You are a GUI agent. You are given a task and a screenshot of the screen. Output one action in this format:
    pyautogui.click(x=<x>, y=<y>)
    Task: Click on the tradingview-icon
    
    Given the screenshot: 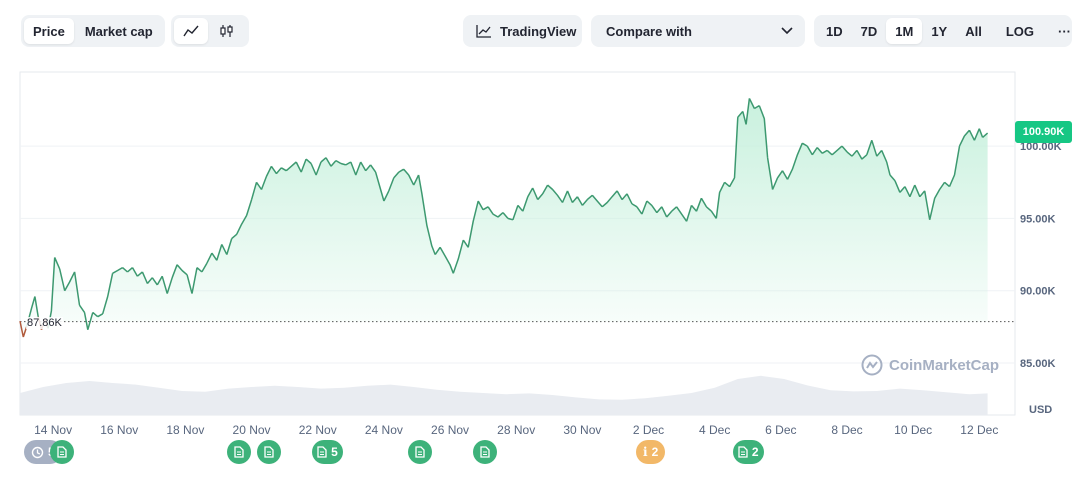 What is the action you would take?
    pyautogui.click(x=483, y=31)
    